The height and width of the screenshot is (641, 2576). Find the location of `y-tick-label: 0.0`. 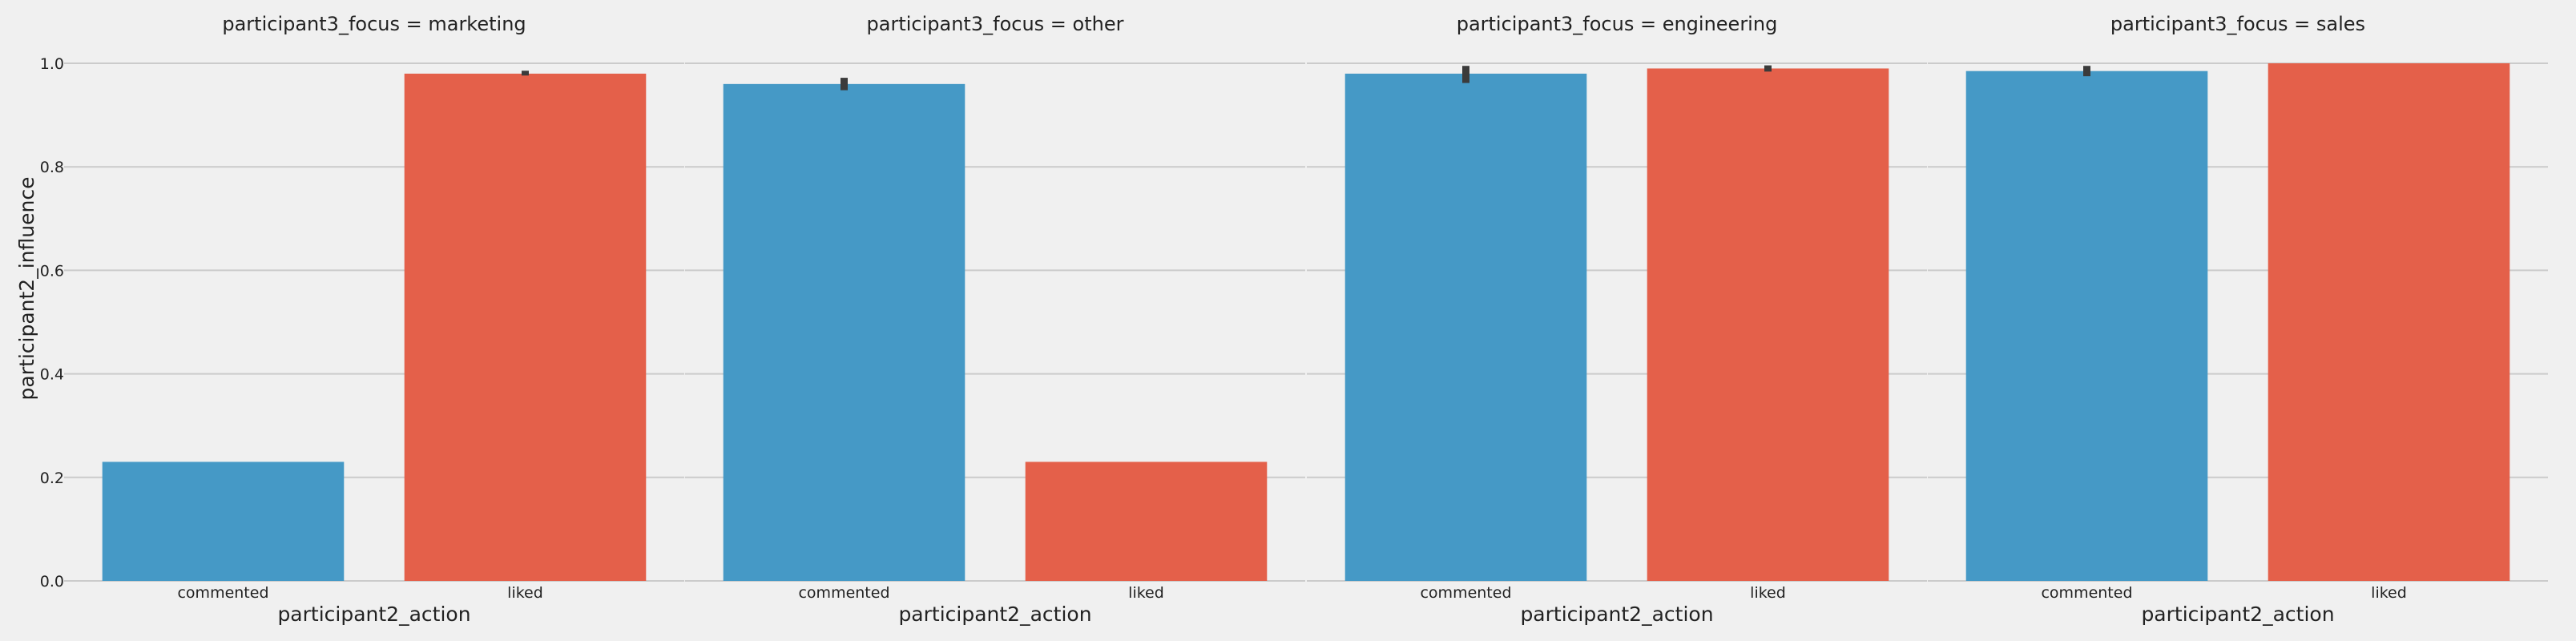

y-tick-label: 0.0 is located at coordinates (52, 582).